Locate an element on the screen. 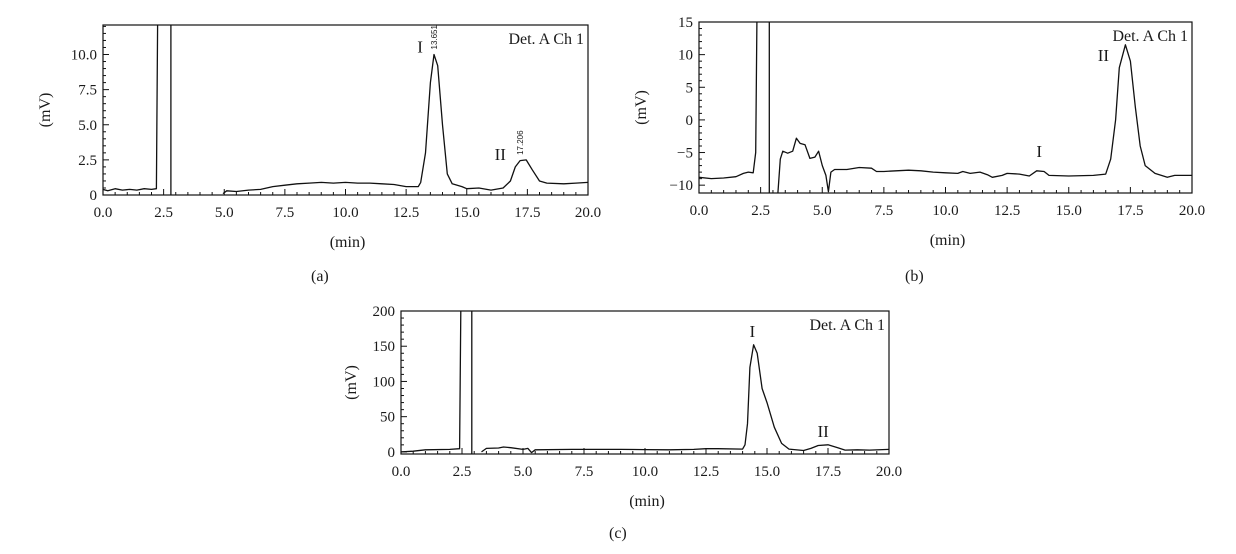  y-tick-label: 2.5 is located at coordinates (87, 161).